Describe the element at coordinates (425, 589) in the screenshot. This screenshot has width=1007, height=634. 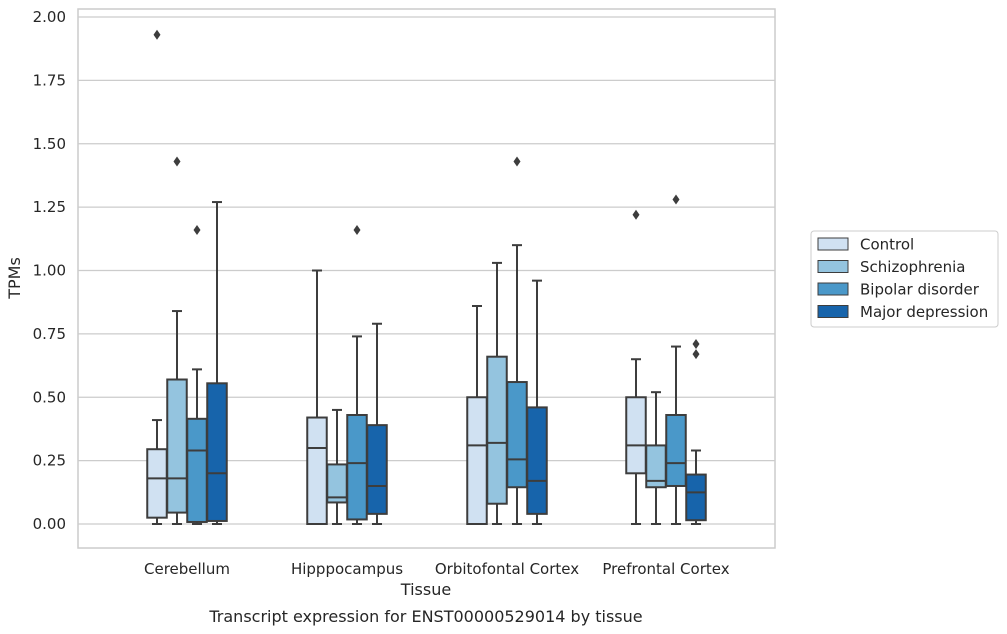
I see `x-axis-label: Tissue` at that location.